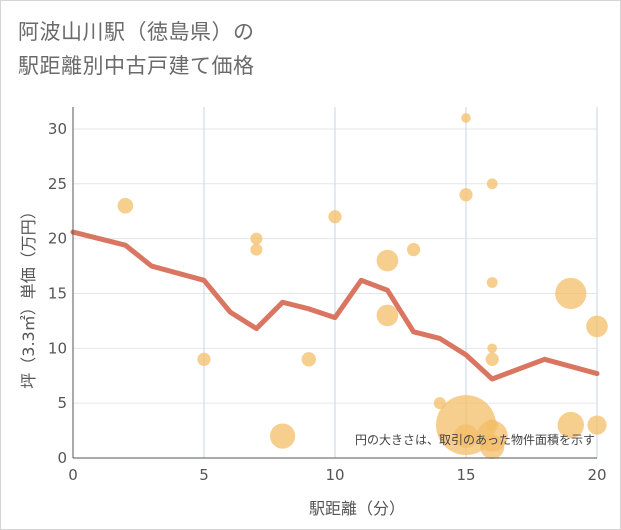 The height and width of the screenshot is (530, 621). Describe the element at coordinates (57, 184) in the screenshot. I see `y-tick-label: 25` at that location.